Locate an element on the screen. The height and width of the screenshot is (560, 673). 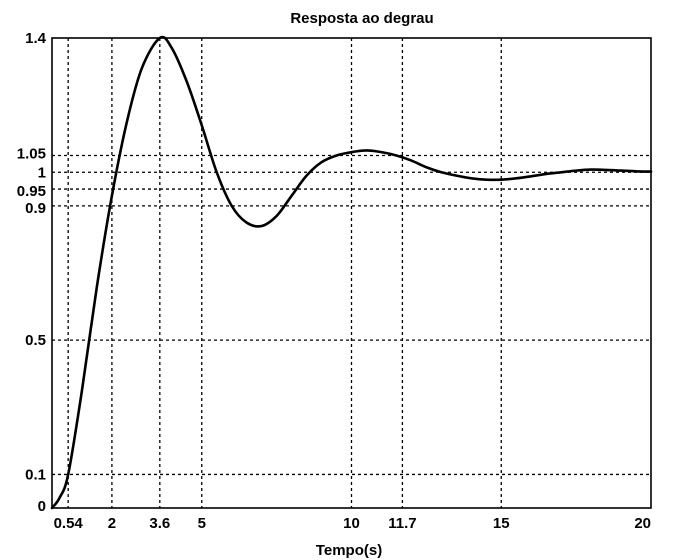
x-axis-label: Tempo(s) is located at coordinates (349, 550).